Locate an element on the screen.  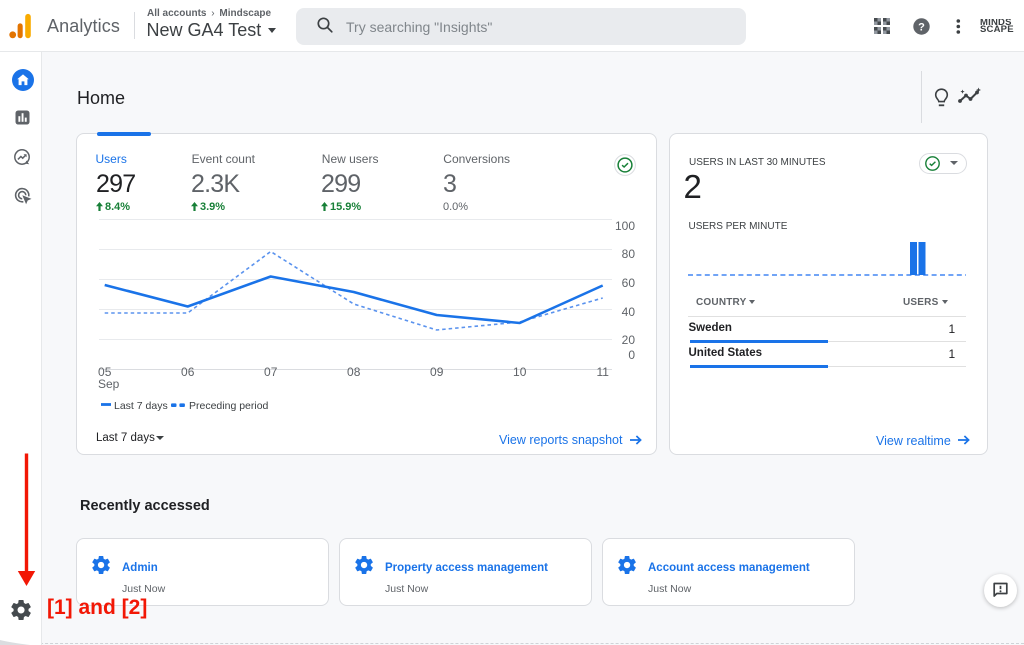
svg-text: 0 is located at coordinates (631, 355).